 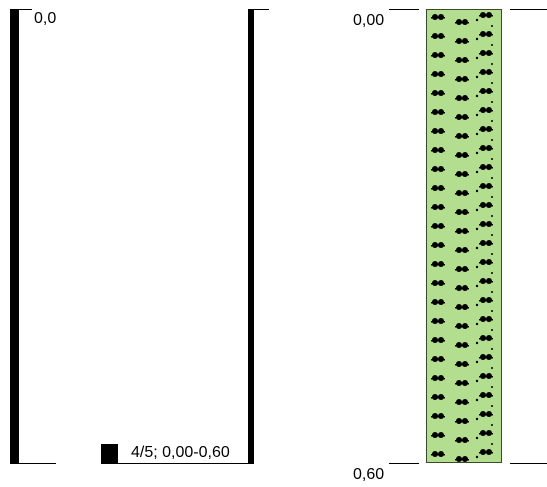 What do you see at coordinates (21, 9) in the screenshot?
I see `left-axis-top-tick` at bounding box center [21, 9].